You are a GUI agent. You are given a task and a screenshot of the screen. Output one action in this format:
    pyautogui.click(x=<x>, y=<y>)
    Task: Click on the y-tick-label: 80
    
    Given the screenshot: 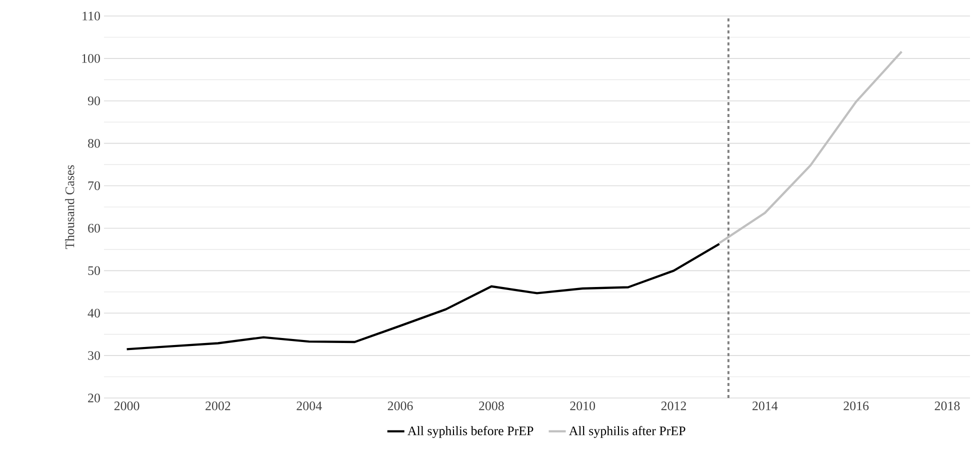 What is the action you would take?
    pyautogui.click(x=94, y=143)
    